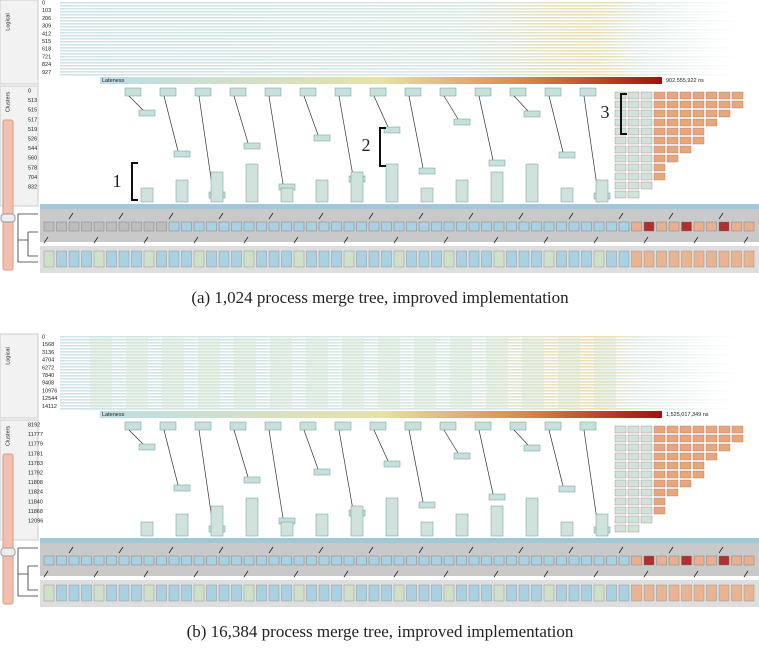 This screenshot has width=759, height=648. Describe the element at coordinates (245, 373) in the screenshot. I see `logical-block` at that location.